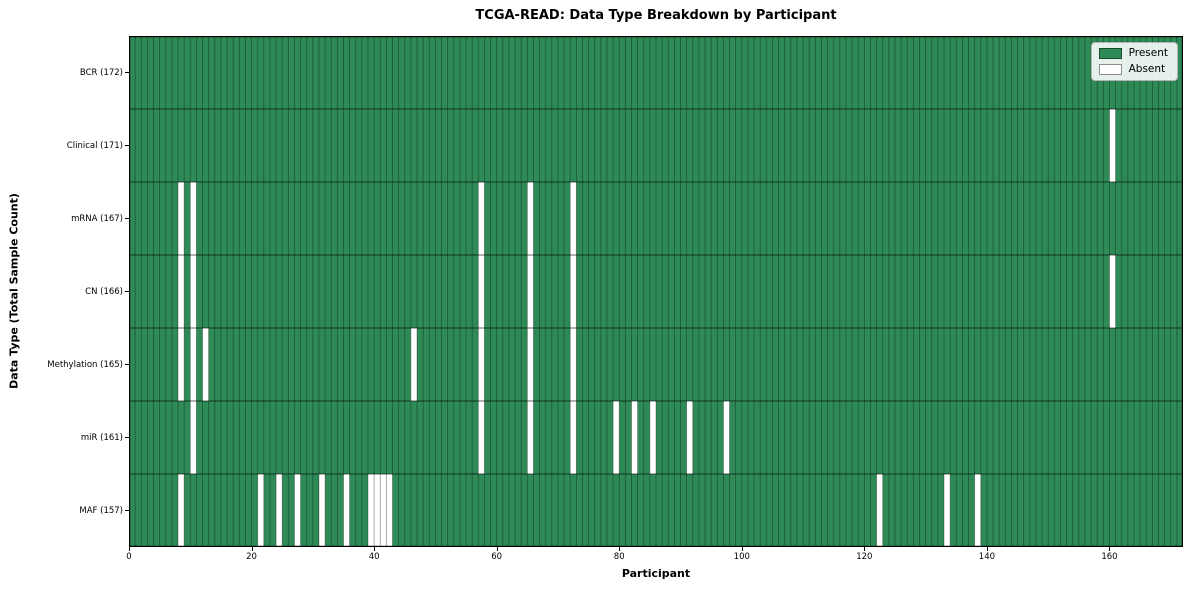 Image resolution: width=1200 pixels, height=600 pixels. What do you see at coordinates (1134, 61) in the screenshot?
I see `legend: Present Absent` at bounding box center [1134, 61].